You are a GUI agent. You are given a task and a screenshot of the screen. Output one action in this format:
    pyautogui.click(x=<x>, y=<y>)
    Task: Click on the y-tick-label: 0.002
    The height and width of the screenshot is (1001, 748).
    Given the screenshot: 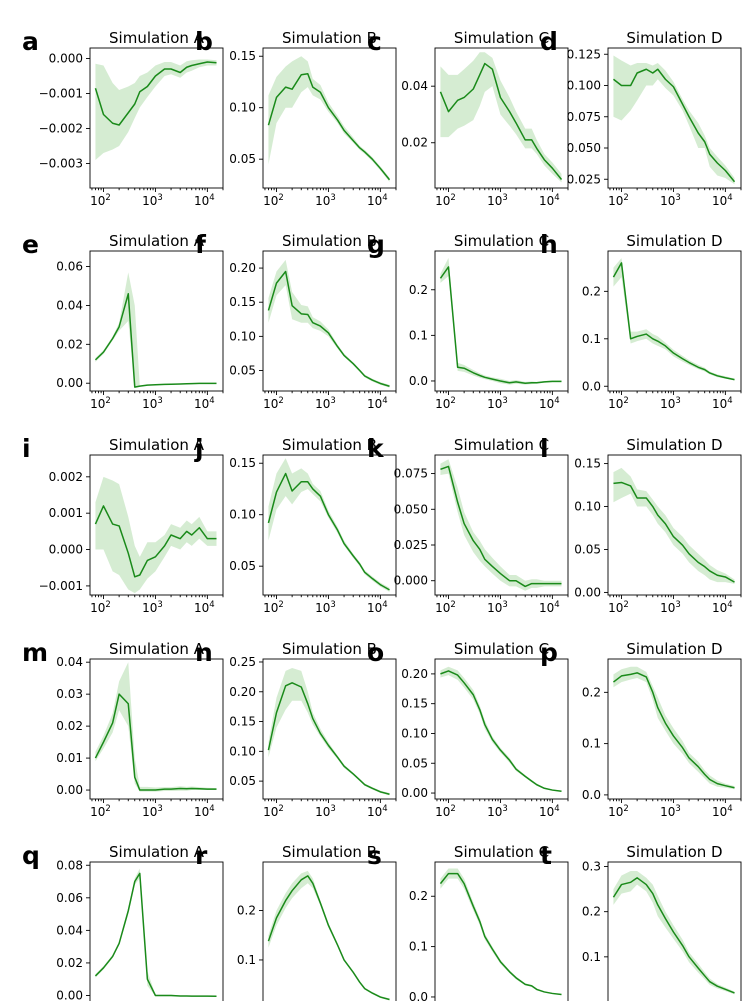 What is the action you would take?
    pyautogui.click(x=66, y=477)
    